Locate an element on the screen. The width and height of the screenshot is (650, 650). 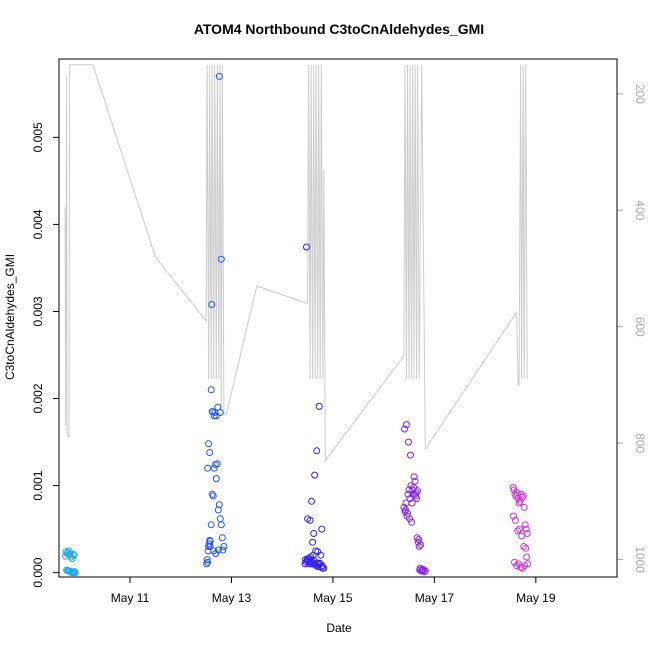
y-tick-label: 0.000 is located at coordinates (38, 572).